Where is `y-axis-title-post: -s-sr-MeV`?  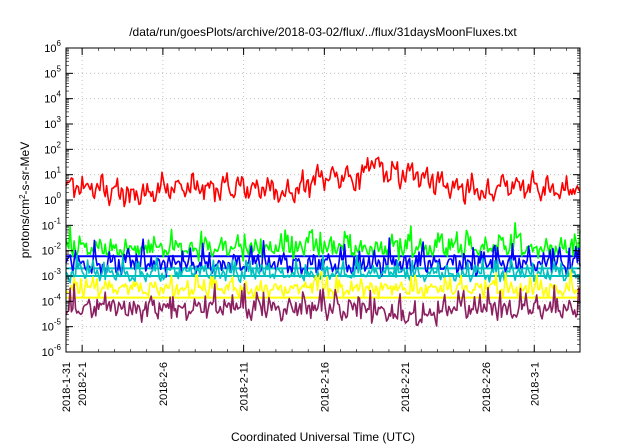 y-axis-title-post: -s-sr-MeV is located at coordinates (25, 168).